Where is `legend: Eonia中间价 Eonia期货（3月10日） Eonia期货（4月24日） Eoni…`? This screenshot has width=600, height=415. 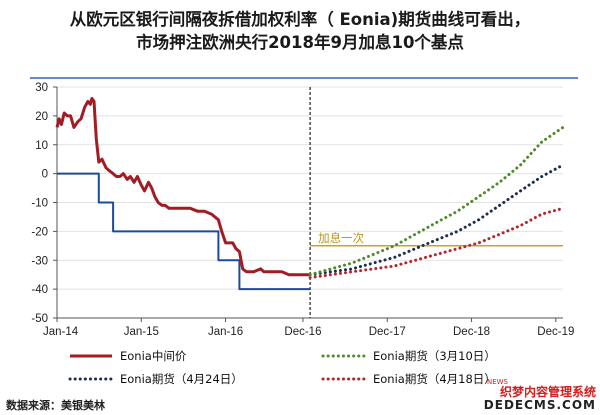
legend: Eonia中间价 Eonia期货（3月10日） Eonia期货（4月24日） Eoni… is located at coordinates (282, 367).